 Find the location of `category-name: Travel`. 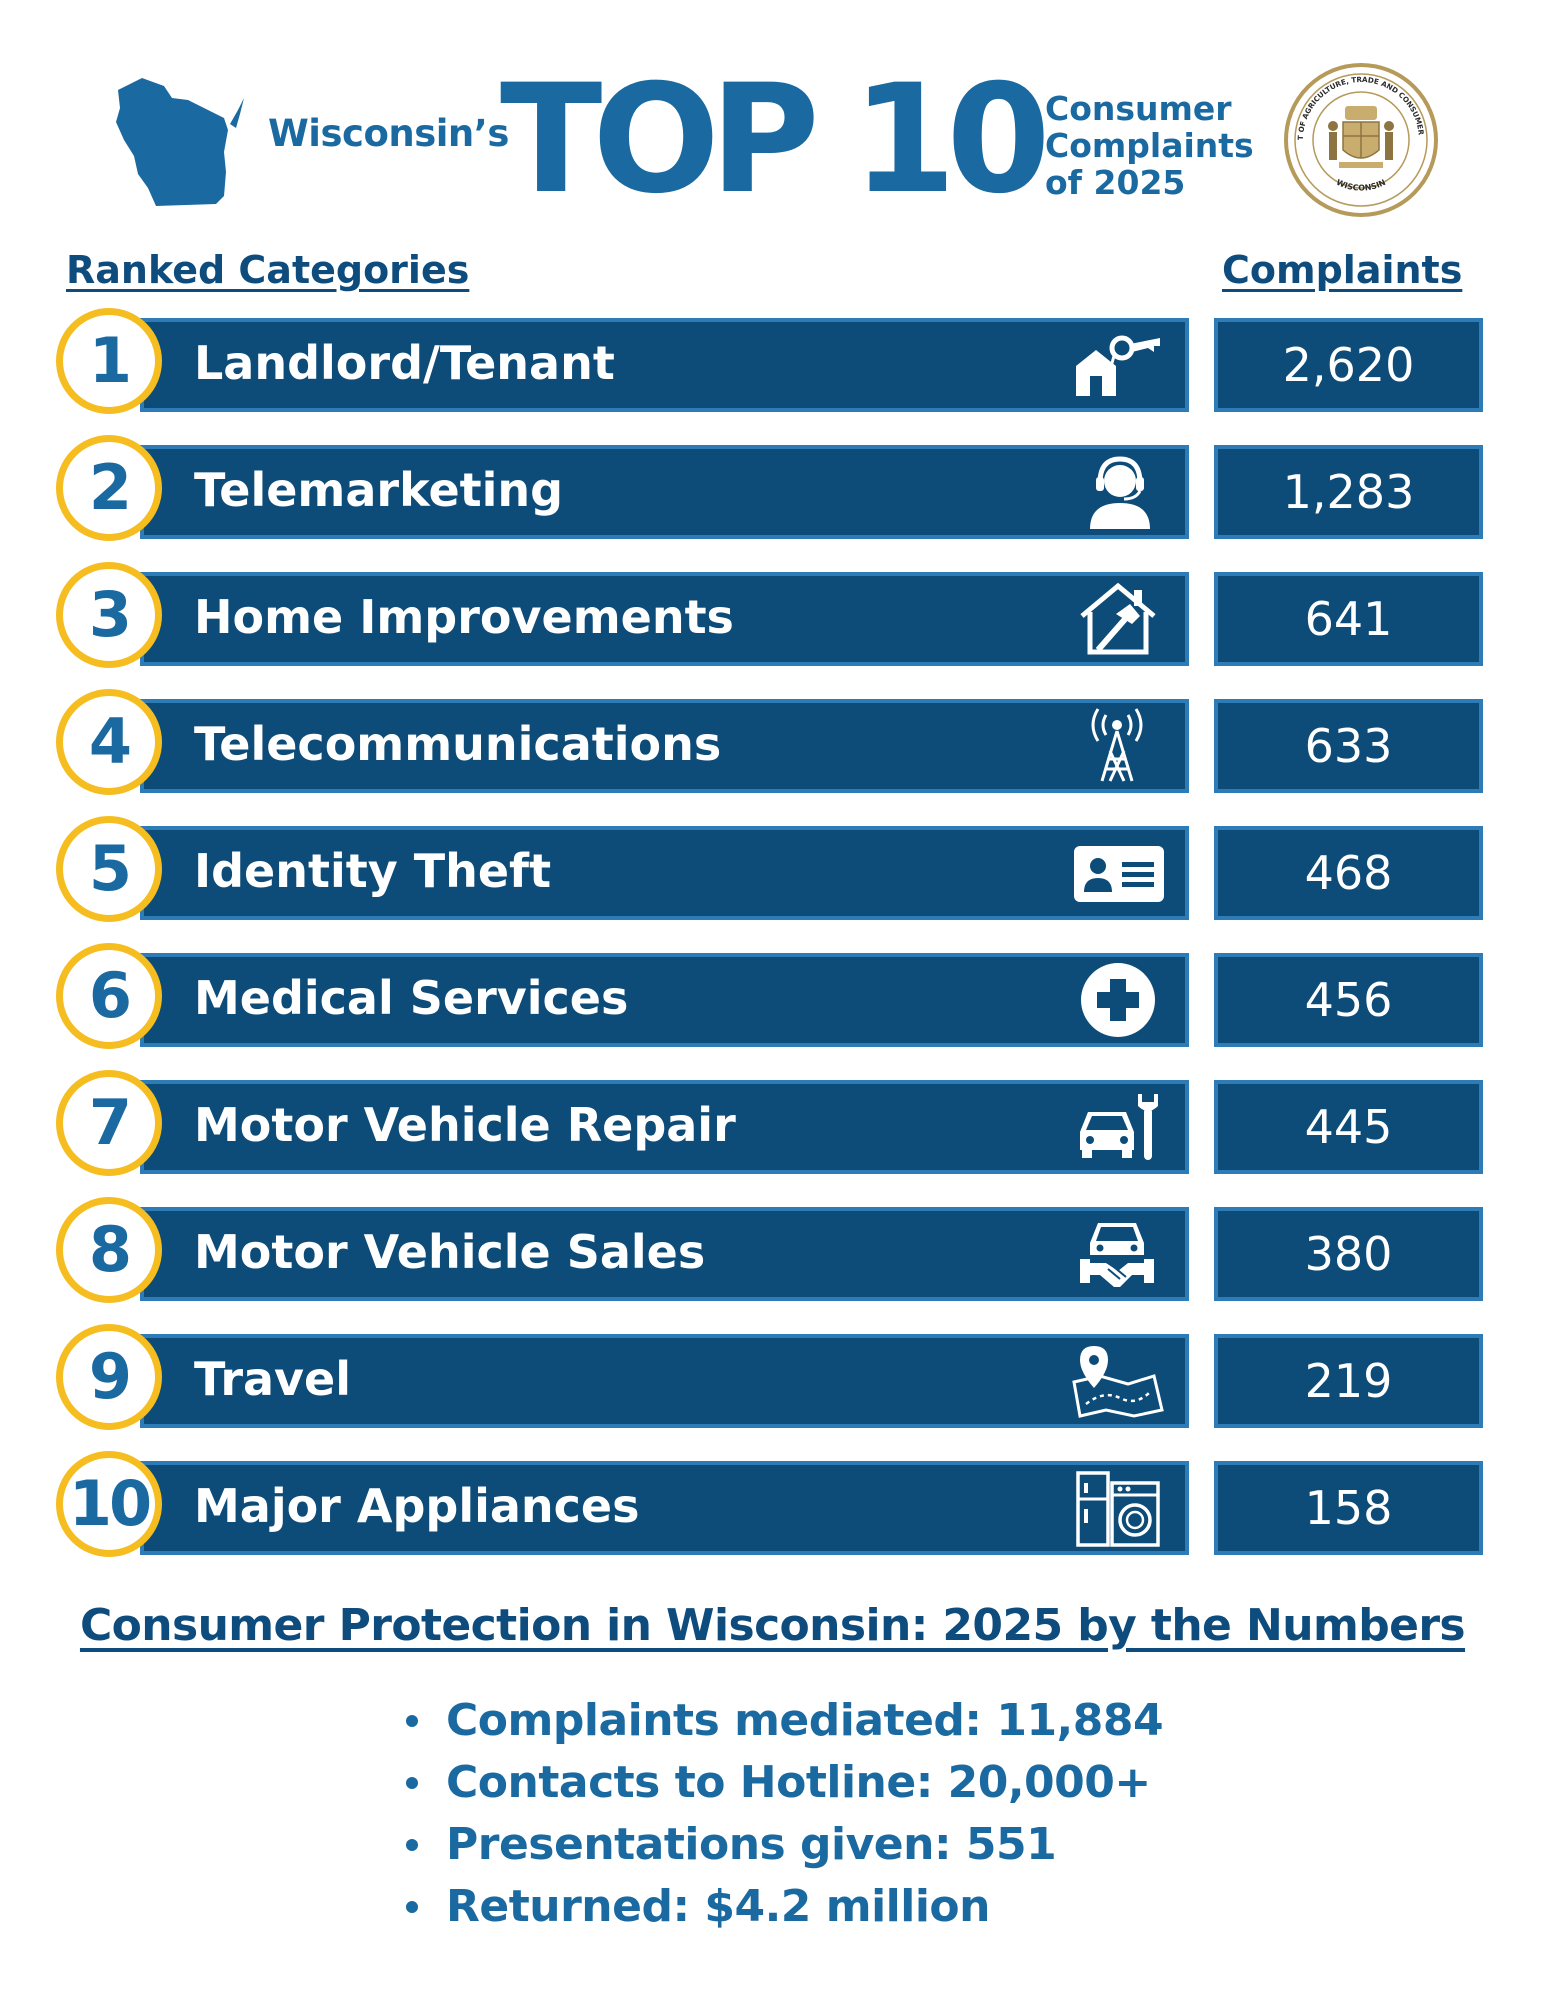

category-name: Travel is located at coordinates (273, 1379).